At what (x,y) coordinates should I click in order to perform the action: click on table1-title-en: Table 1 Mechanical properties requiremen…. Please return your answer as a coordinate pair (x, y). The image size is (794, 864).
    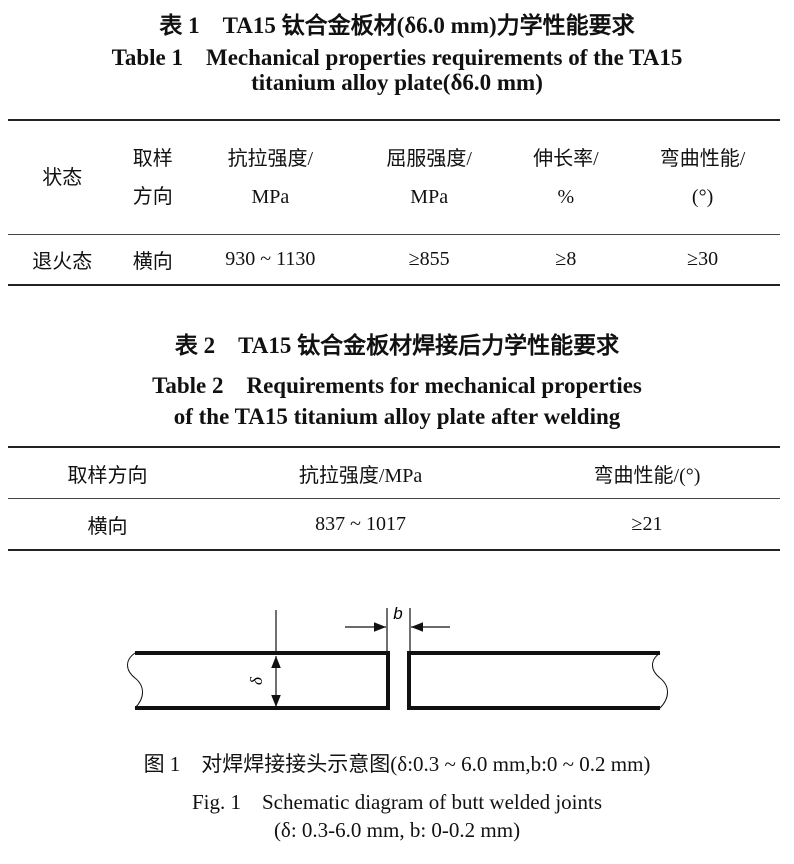
    Looking at the image, I should click on (397, 57).